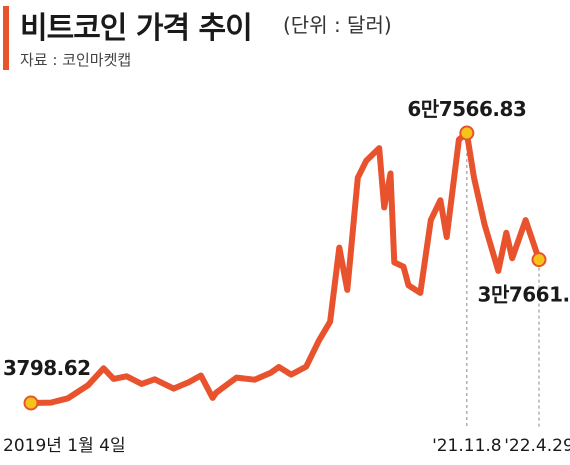  I want to click on chart-title: 비트코인 가격 추이, so click(136, 28).